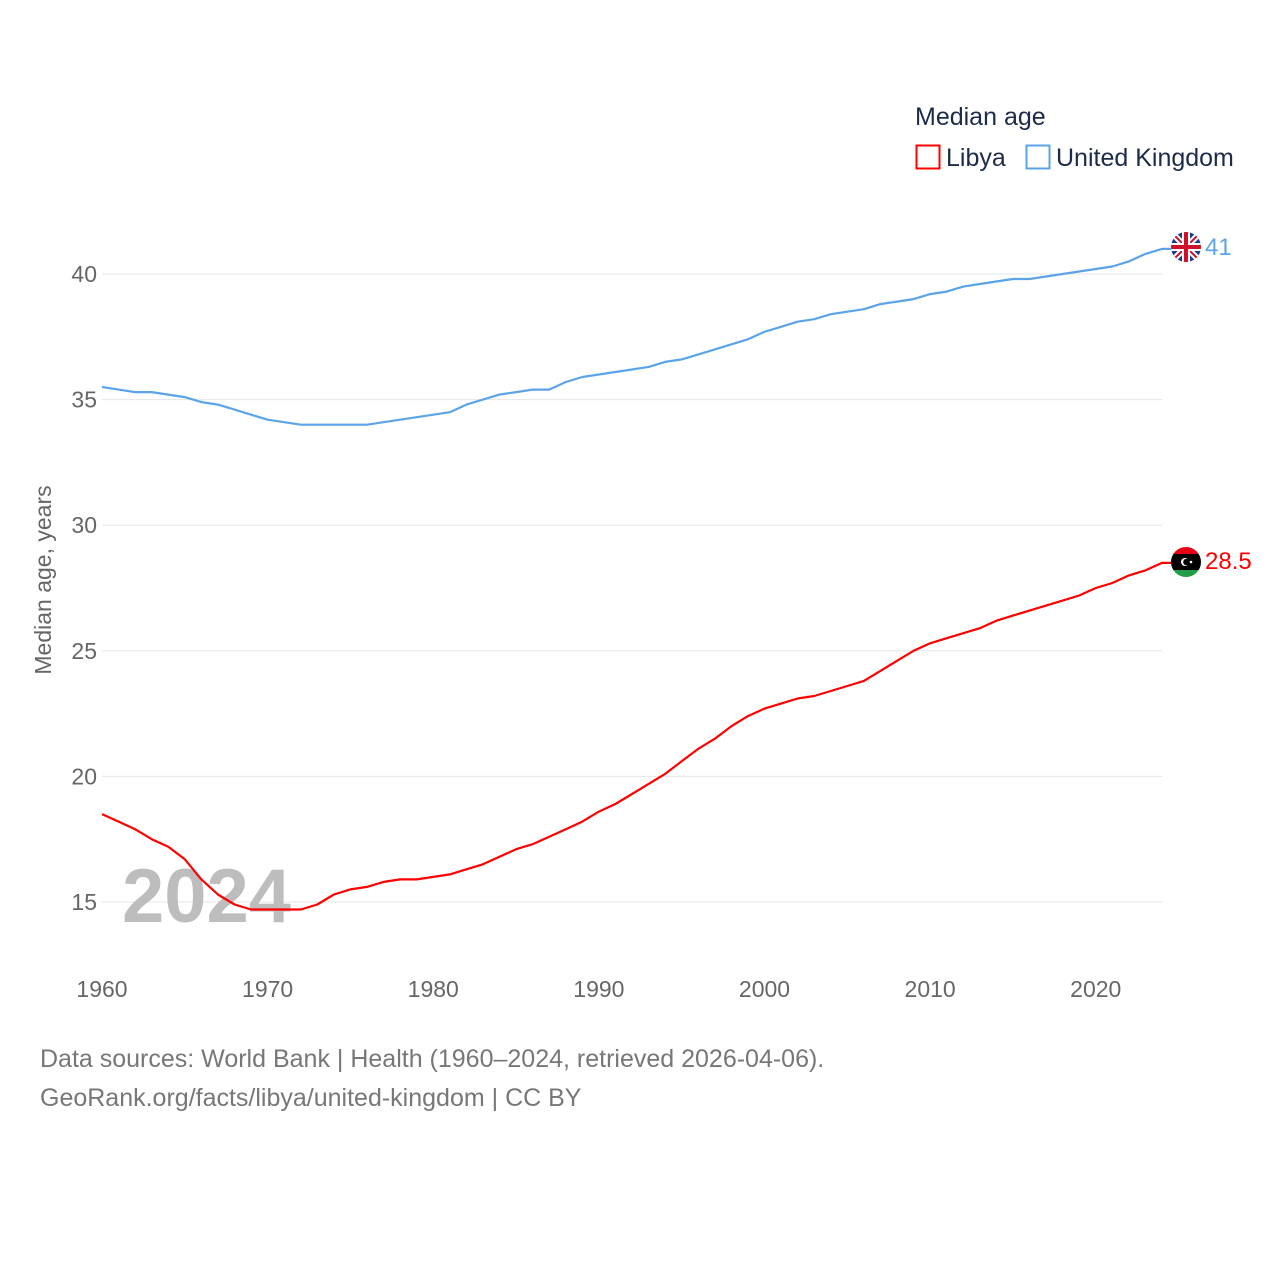 The image size is (1280, 1280). What do you see at coordinates (980, 117) in the screenshot?
I see `legend-title: Median age` at bounding box center [980, 117].